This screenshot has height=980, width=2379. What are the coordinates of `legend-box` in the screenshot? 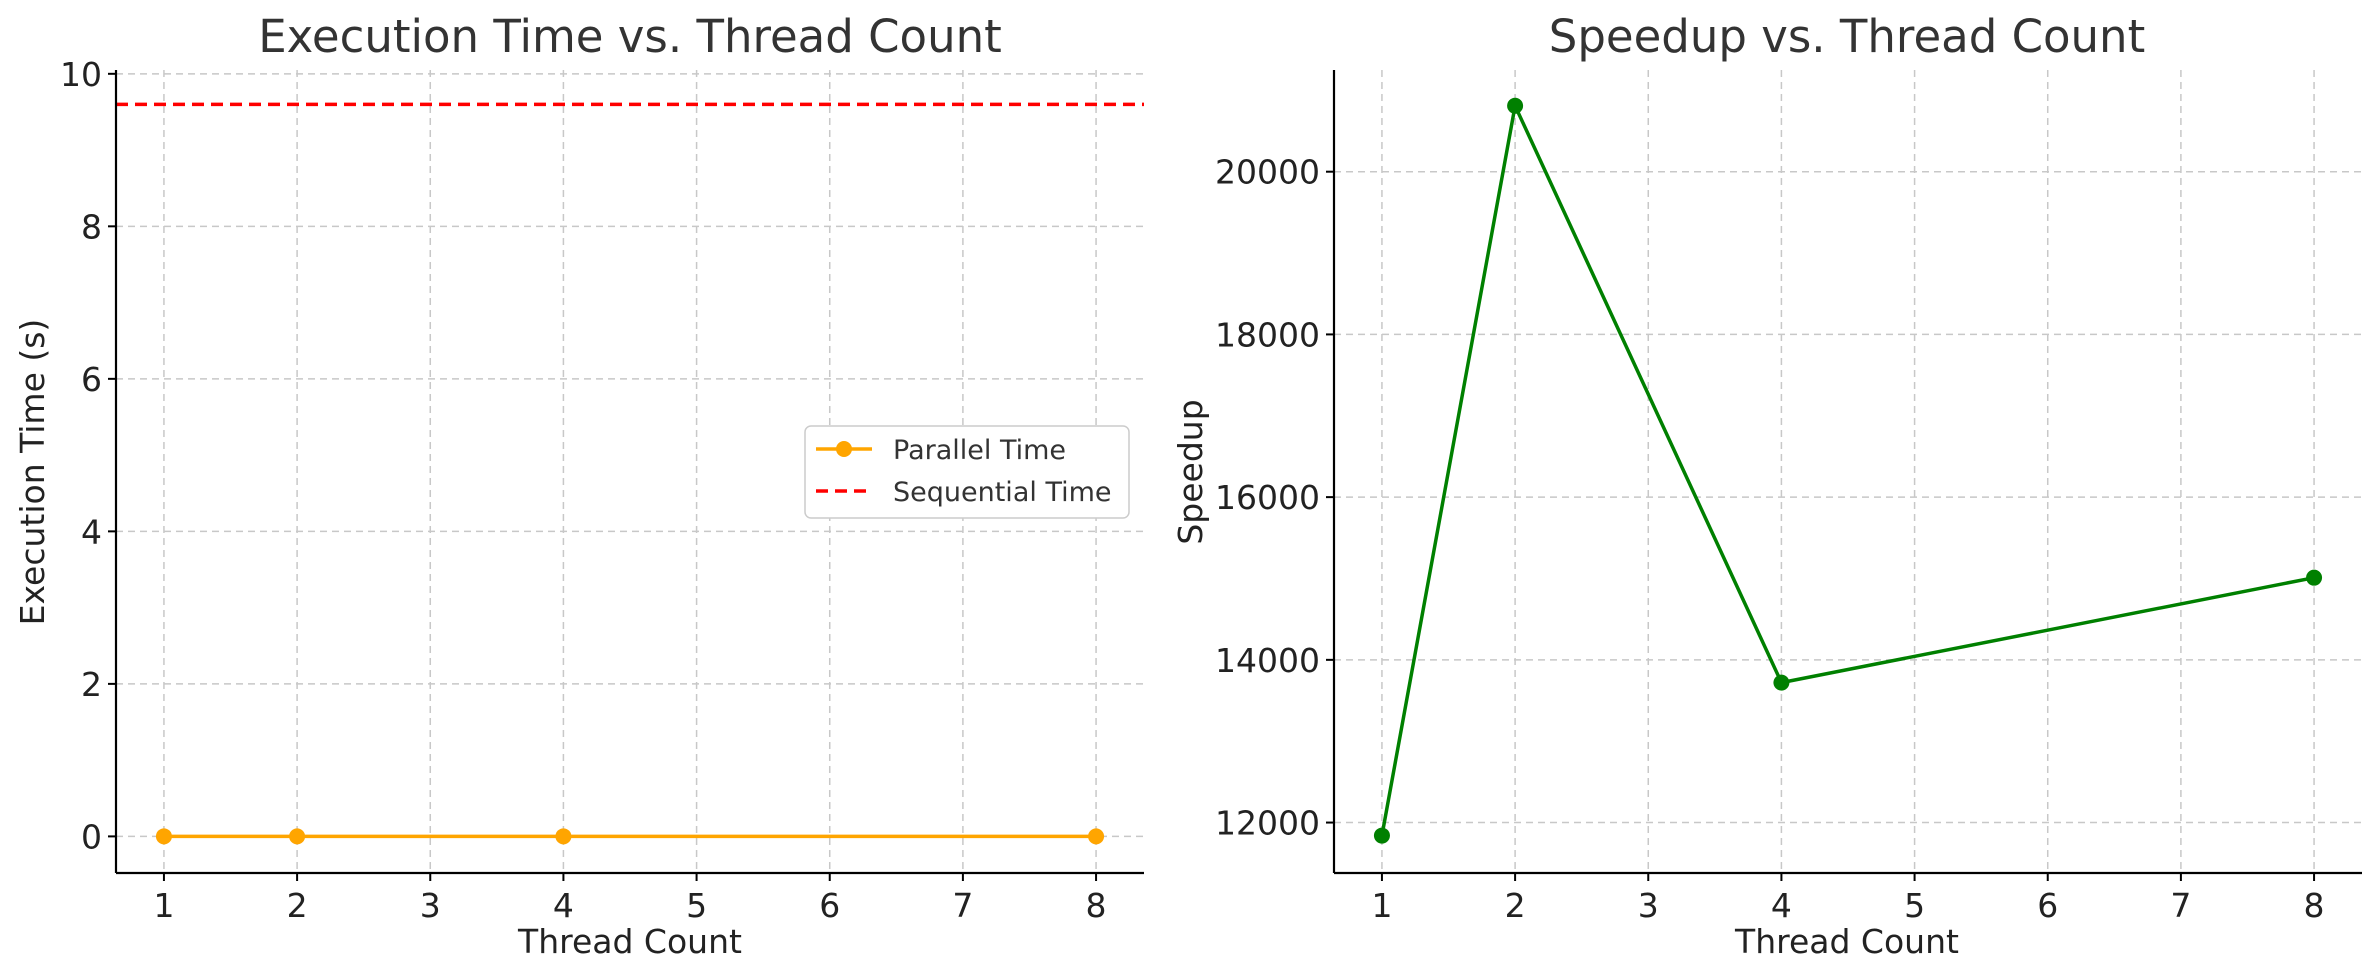 It's located at (967, 472).